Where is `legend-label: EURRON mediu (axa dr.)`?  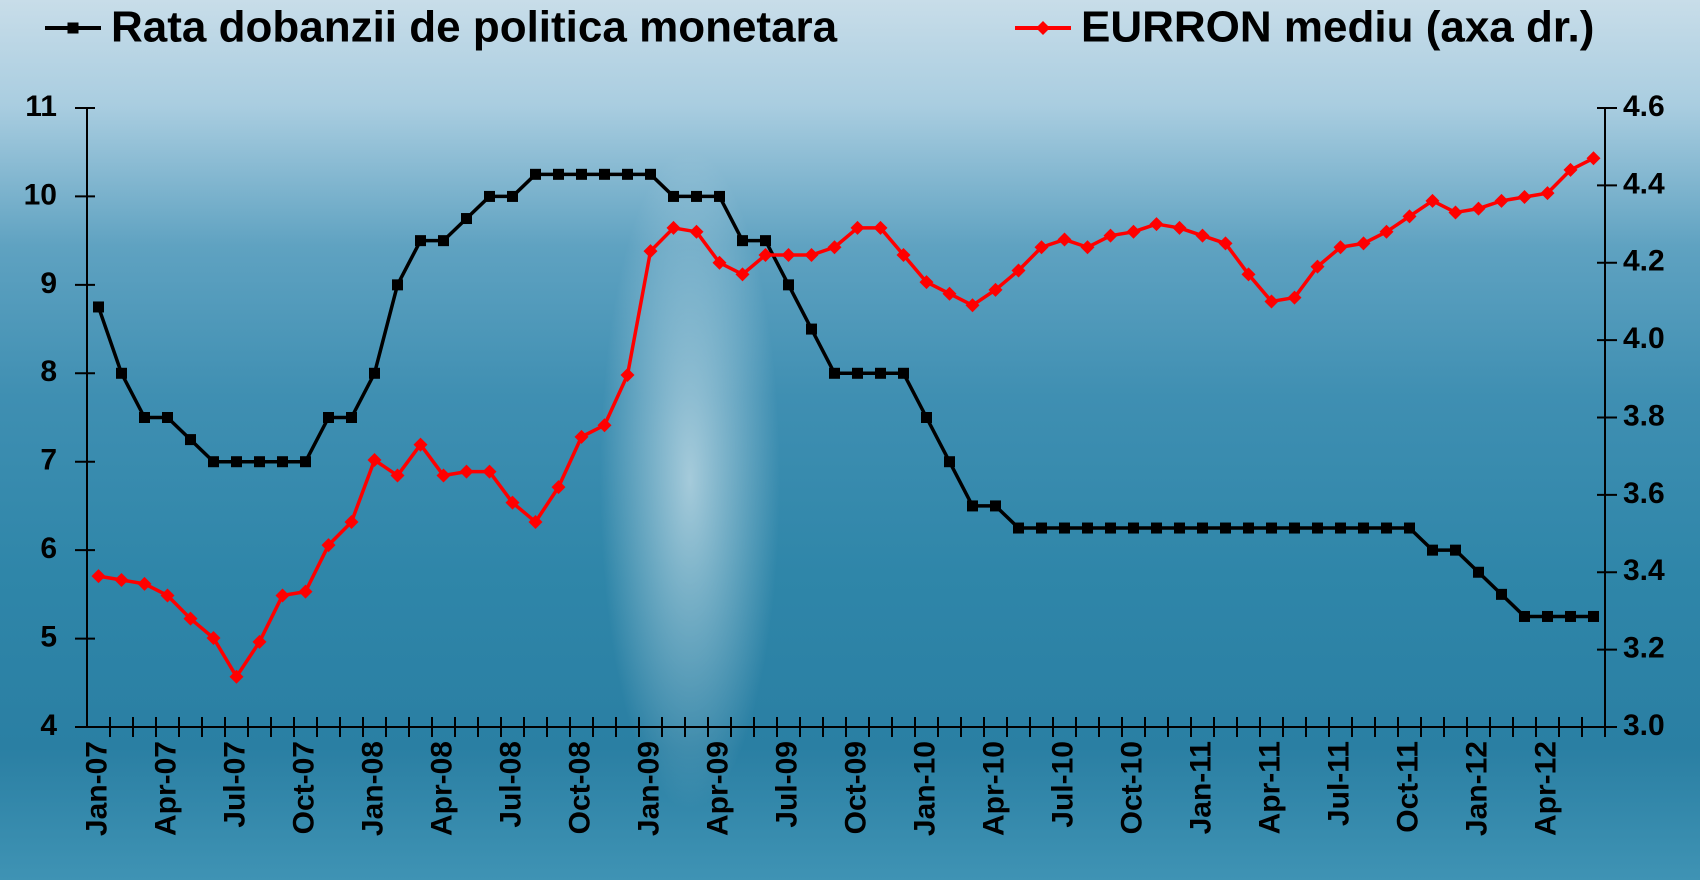 legend-label: EURRON mediu (axa dr.) is located at coordinates (1337, 27).